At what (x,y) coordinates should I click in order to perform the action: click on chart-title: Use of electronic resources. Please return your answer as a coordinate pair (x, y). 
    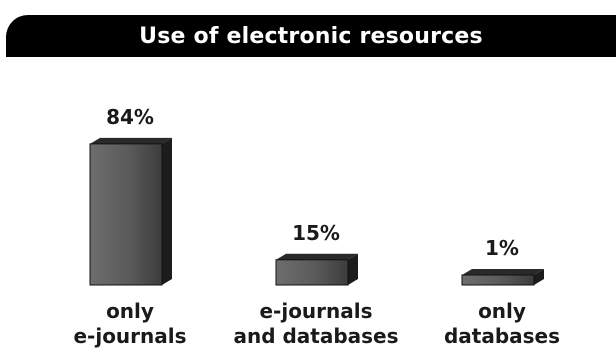
    Looking at the image, I should click on (311, 36).